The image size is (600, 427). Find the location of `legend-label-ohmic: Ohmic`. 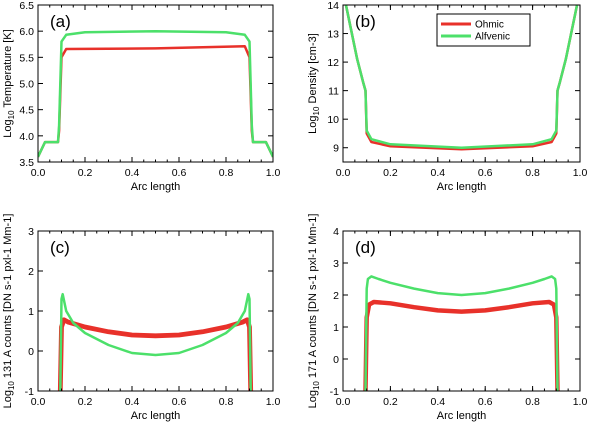

legend-label-ohmic: Ohmic is located at coordinates (489, 25).